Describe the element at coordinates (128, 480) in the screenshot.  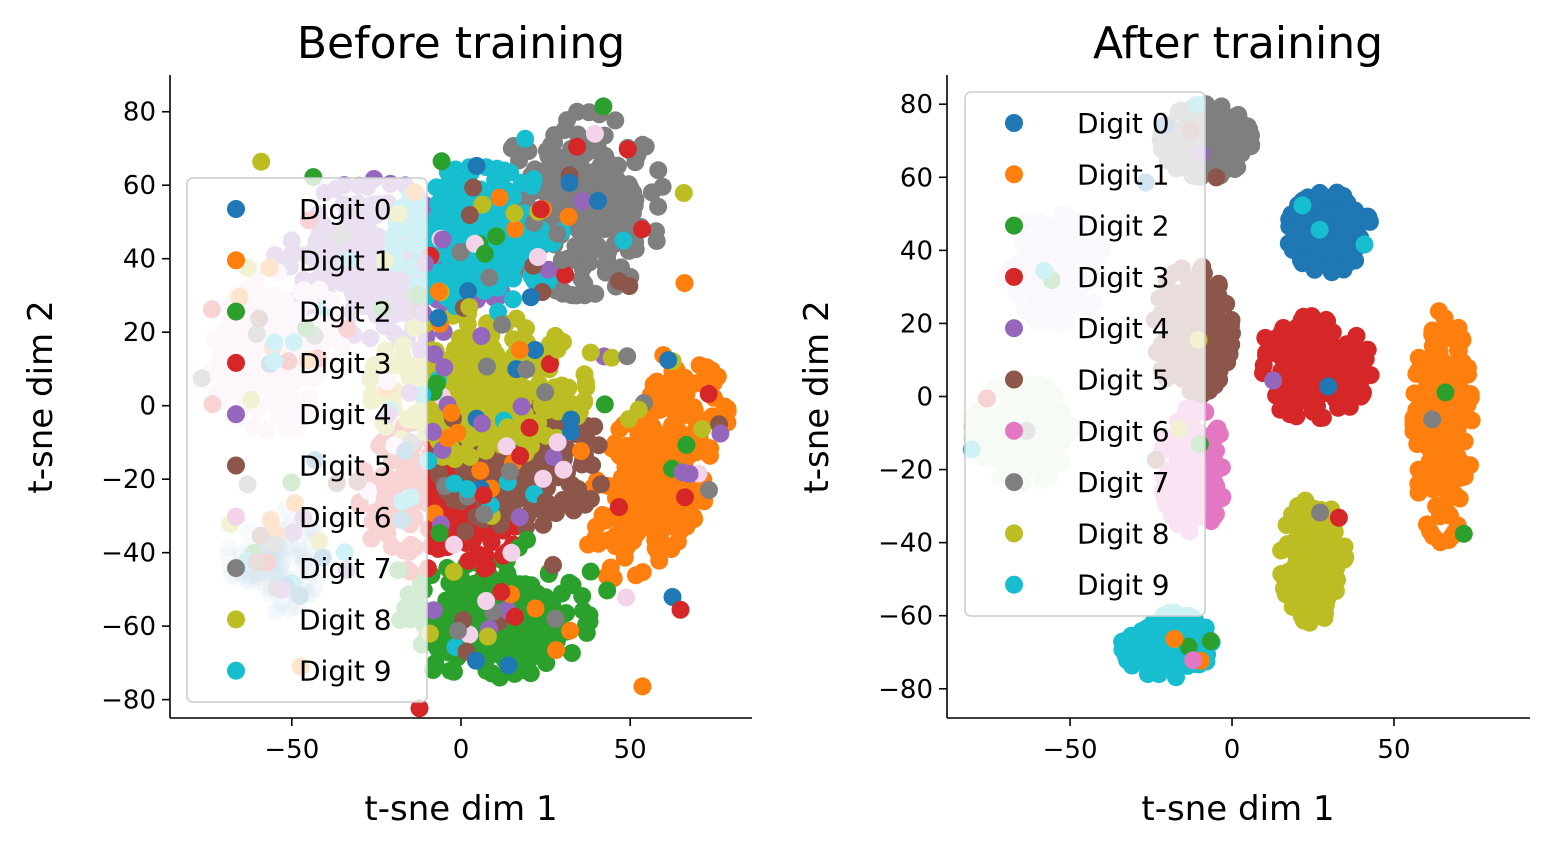
I see `y-tick-label: −20` at that location.